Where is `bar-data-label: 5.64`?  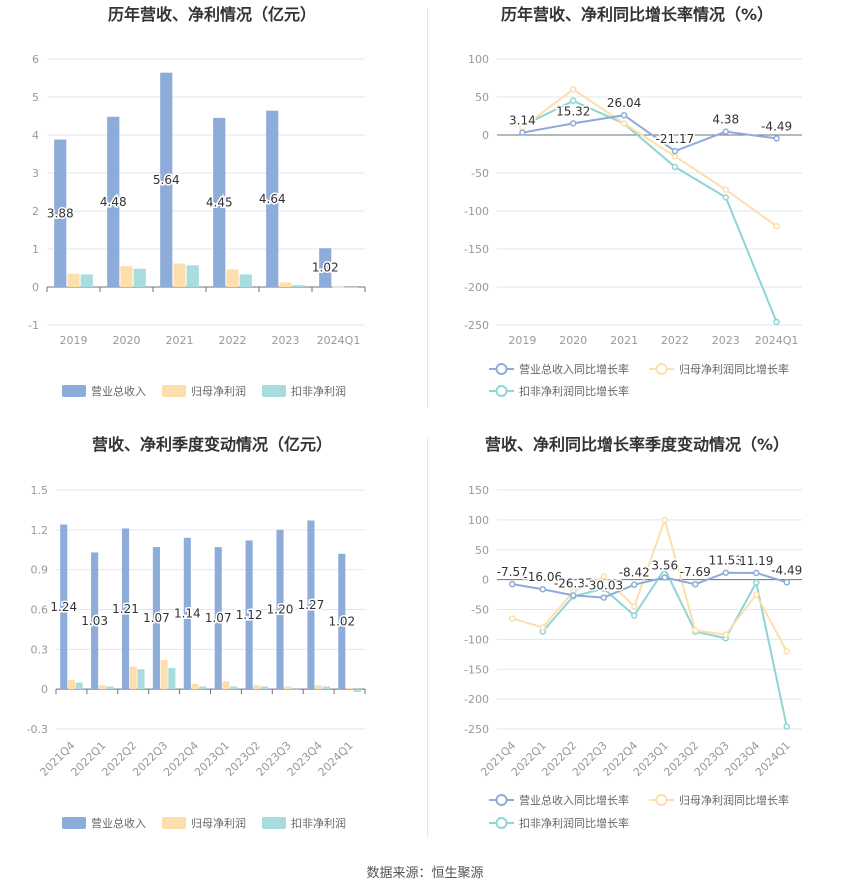 bar-data-label: 5.64 is located at coordinates (166, 180).